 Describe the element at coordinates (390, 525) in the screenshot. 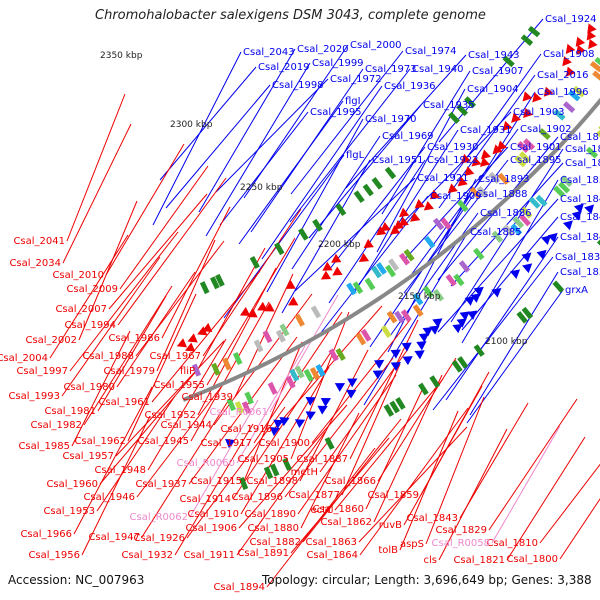

I see `reverse-gene-label: ruvB` at that location.